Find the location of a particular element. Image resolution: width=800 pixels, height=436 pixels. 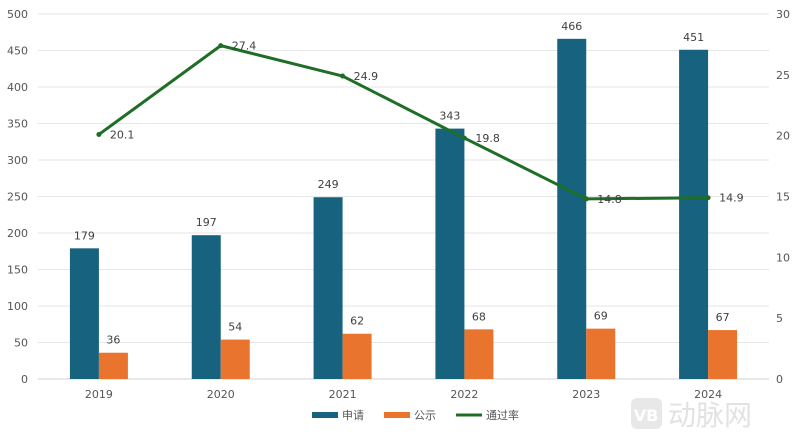

right-axis-tick-label: 0 is located at coordinates (779, 379).